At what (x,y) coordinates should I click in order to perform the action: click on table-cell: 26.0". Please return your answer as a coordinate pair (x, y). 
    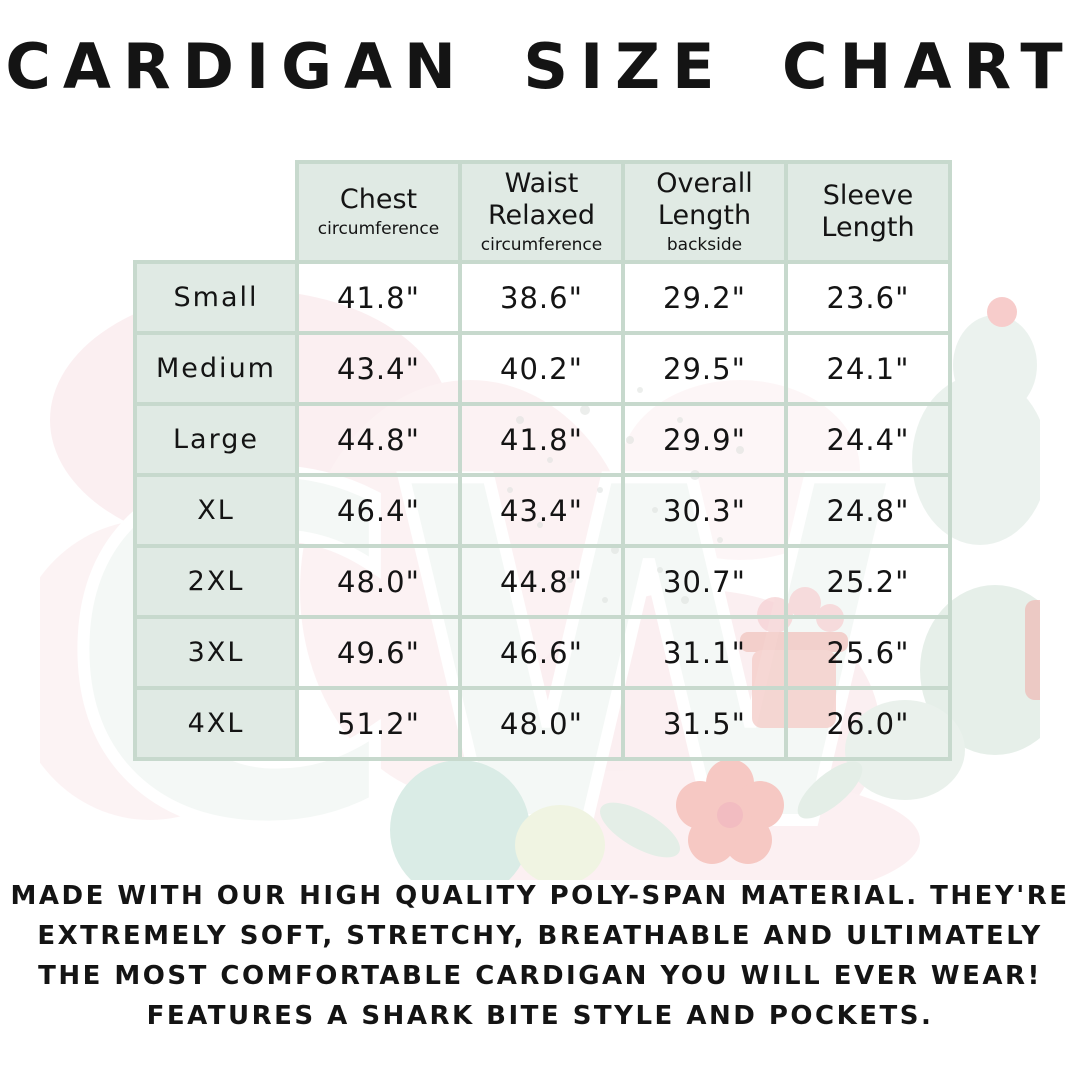
    Looking at the image, I should click on (868, 723).